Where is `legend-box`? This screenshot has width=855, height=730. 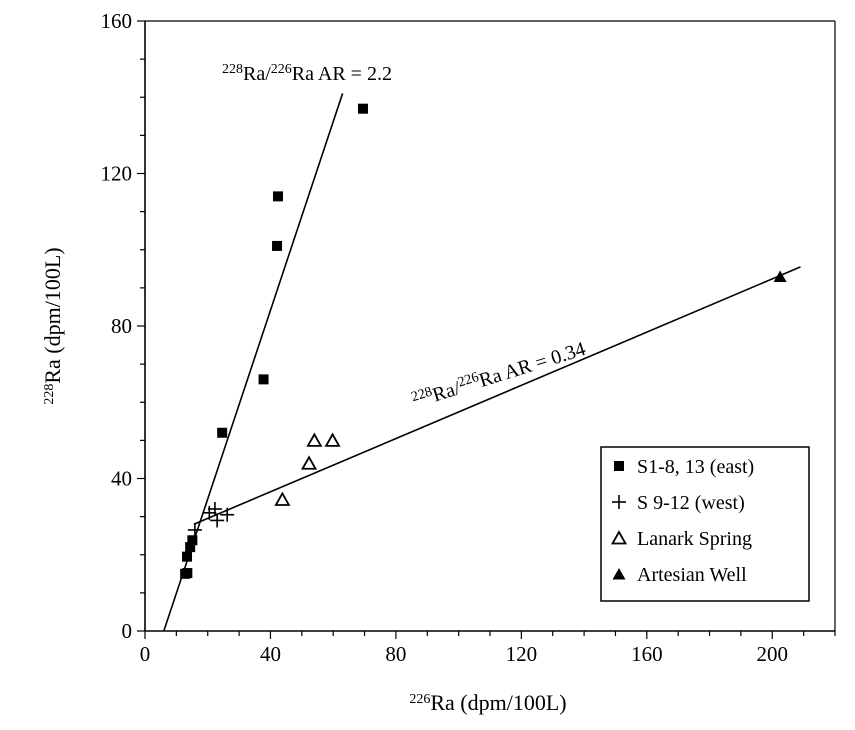
legend-box is located at coordinates (705, 524).